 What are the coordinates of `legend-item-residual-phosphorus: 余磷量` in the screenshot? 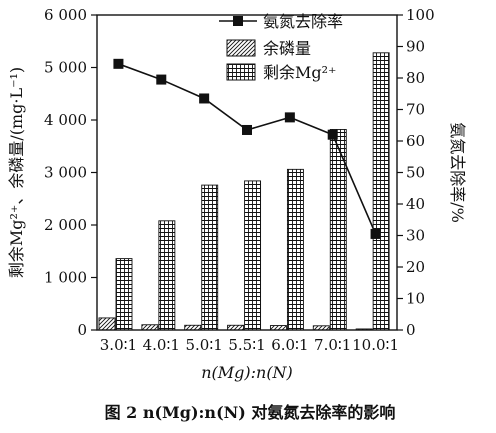 It's located at (268, 48).